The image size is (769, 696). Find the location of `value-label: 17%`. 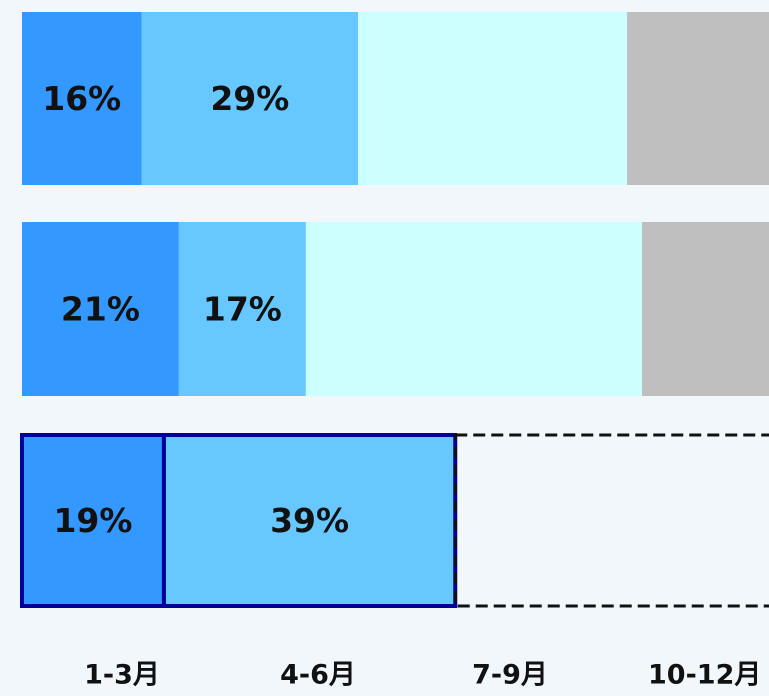

value-label: 17% is located at coordinates (242, 309).